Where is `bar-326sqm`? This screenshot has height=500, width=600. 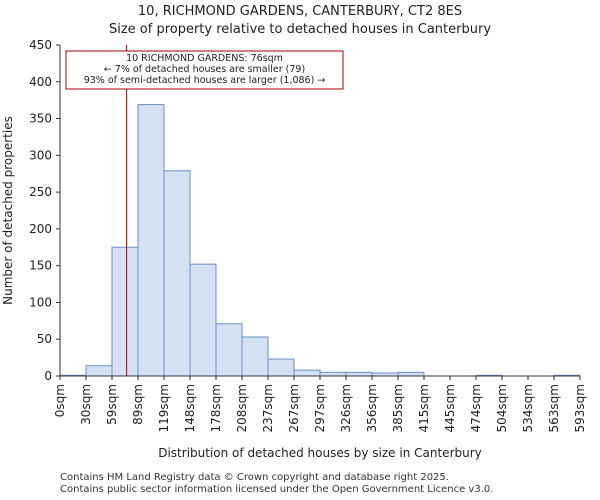
bar-326sqm is located at coordinates (359, 374).